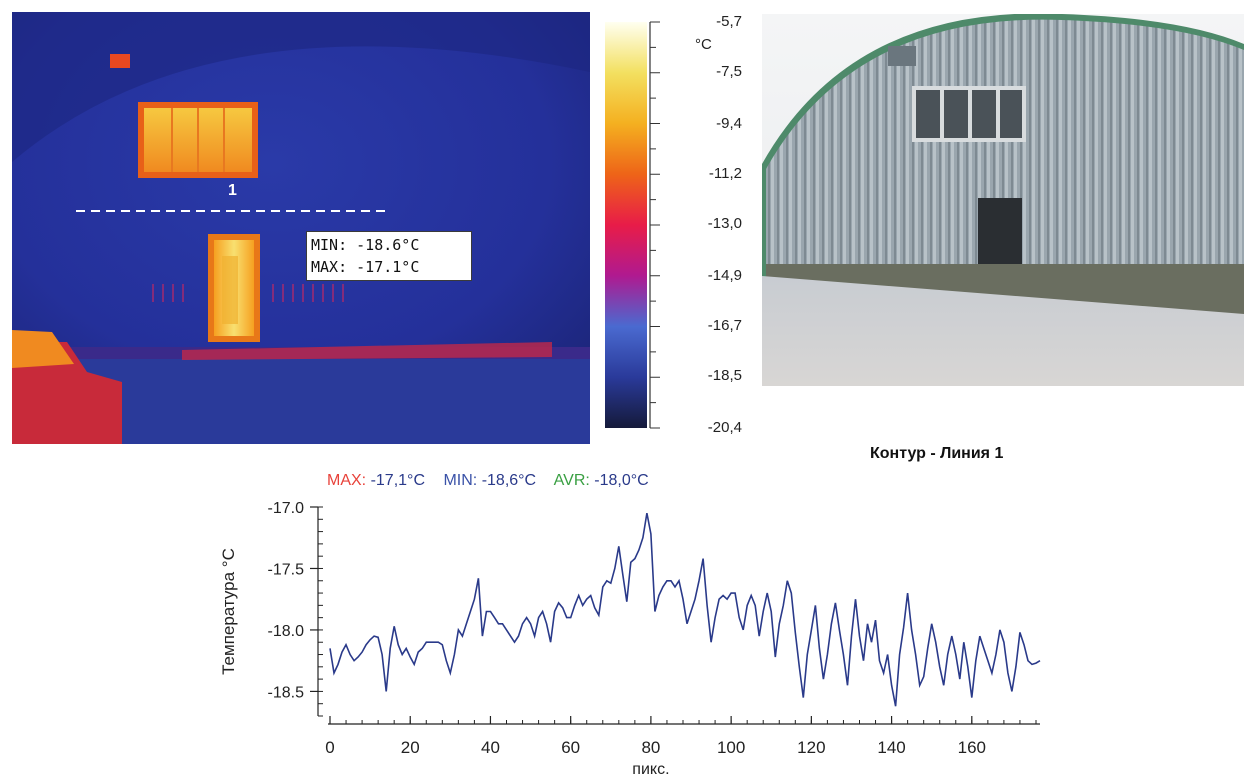 This screenshot has height=781, width=1244. Describe the element at coordinates (67, 393) in the screenshot. I see `thermal-car` at that location.